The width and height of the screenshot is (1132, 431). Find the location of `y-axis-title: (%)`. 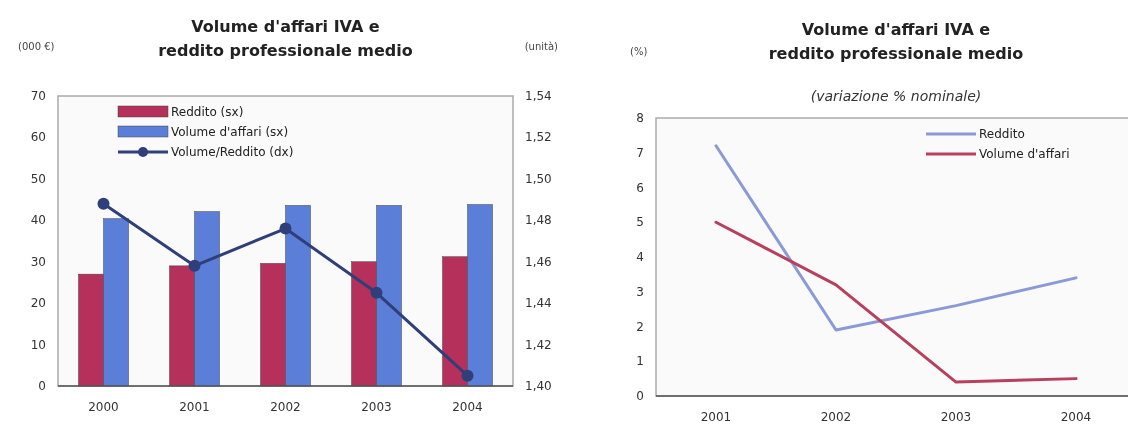

y-axis-title: (%) is located at coordinates (639, 51).